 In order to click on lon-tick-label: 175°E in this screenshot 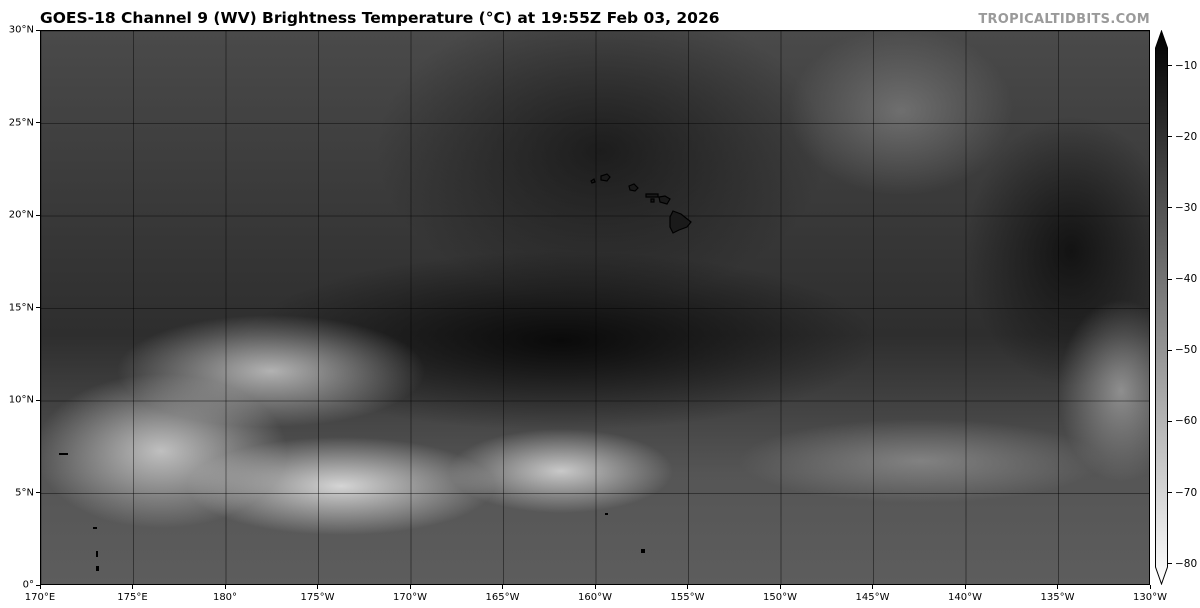, I will do `click(132, 597)`.